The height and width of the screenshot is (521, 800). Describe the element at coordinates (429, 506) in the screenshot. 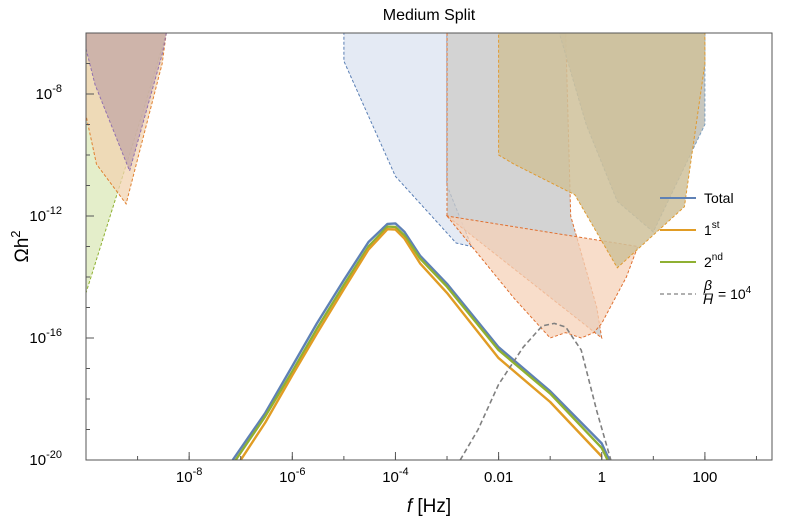

I see `x-axis-title: f [Hz]` at that location.